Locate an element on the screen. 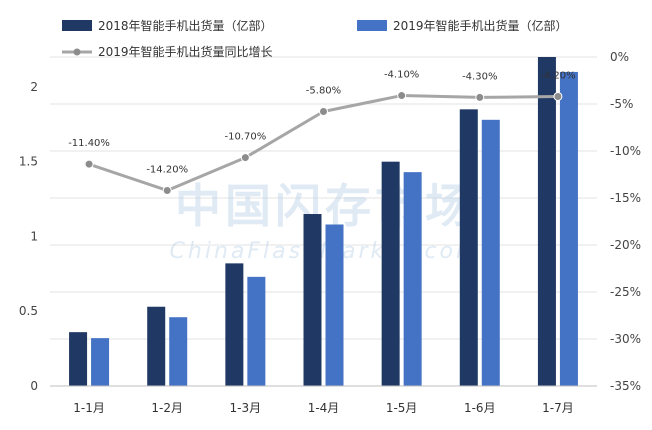 Image resolution: width=652 pixels, height=430 pixels. x-tick-label: 1-3月 is located at coordinates (246, 408).